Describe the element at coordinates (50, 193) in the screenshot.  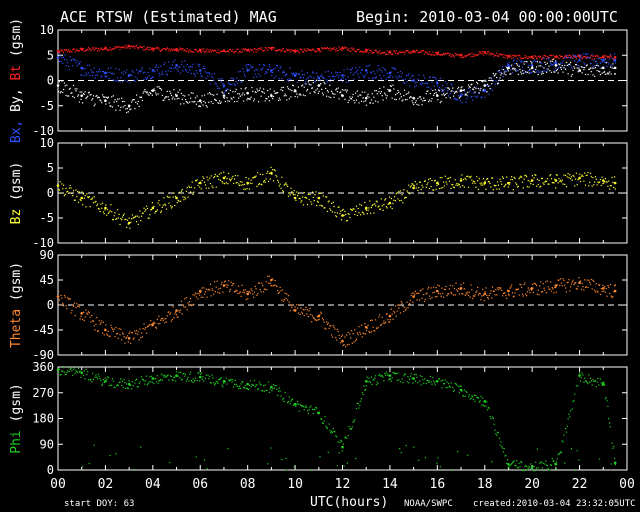
I see `y-tick-label: 0` at that location.